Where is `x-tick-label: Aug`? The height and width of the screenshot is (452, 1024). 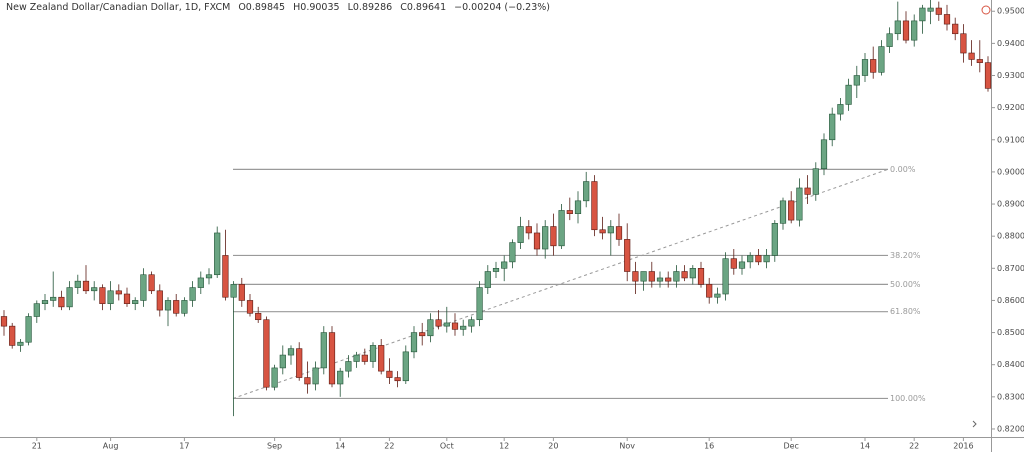
x-tick-label: Aug is located at coordinates (111, 446).